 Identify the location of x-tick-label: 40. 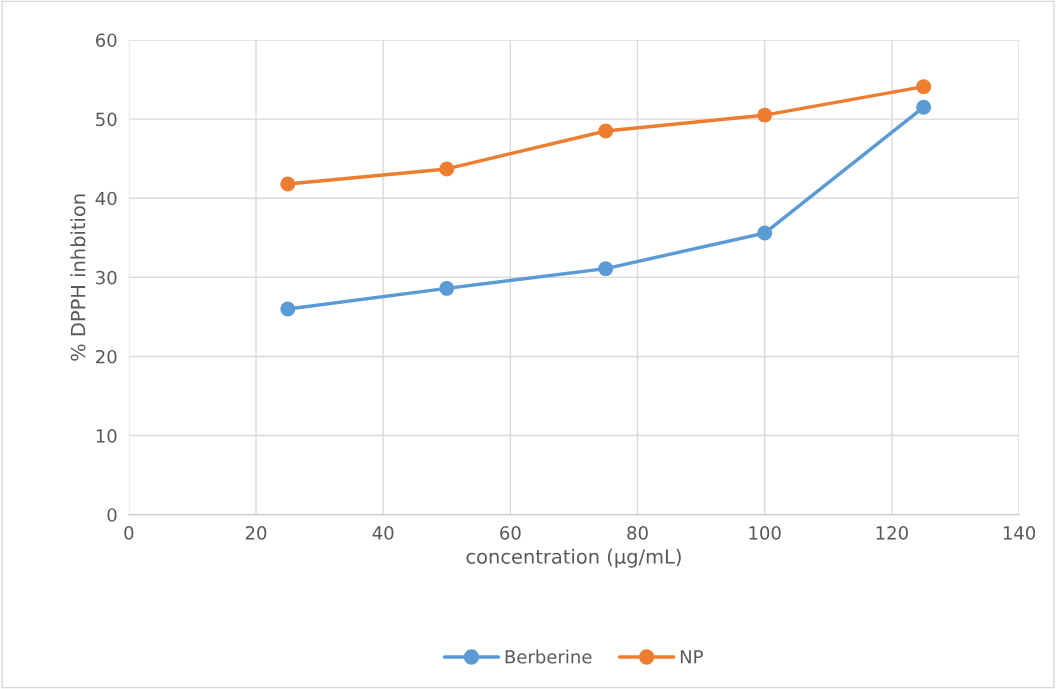
(383, 533).